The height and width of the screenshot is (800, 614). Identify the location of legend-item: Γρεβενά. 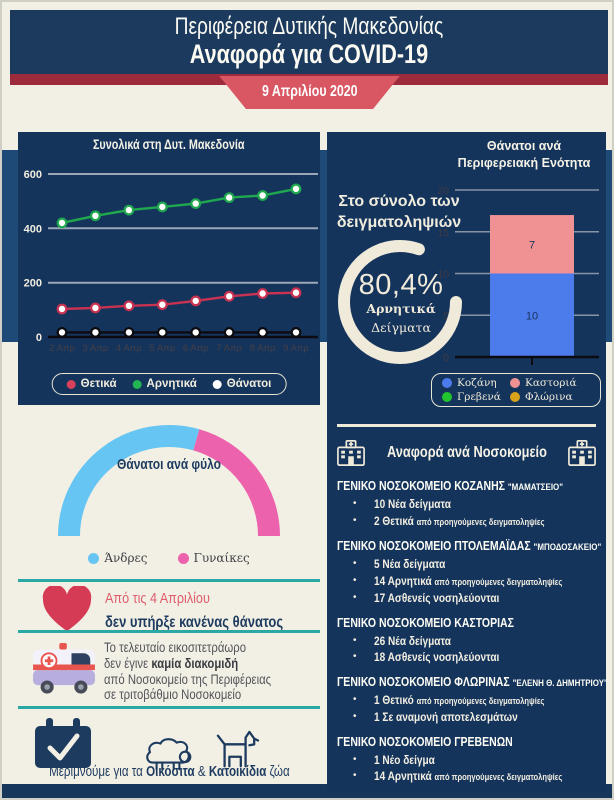
(476, 397).